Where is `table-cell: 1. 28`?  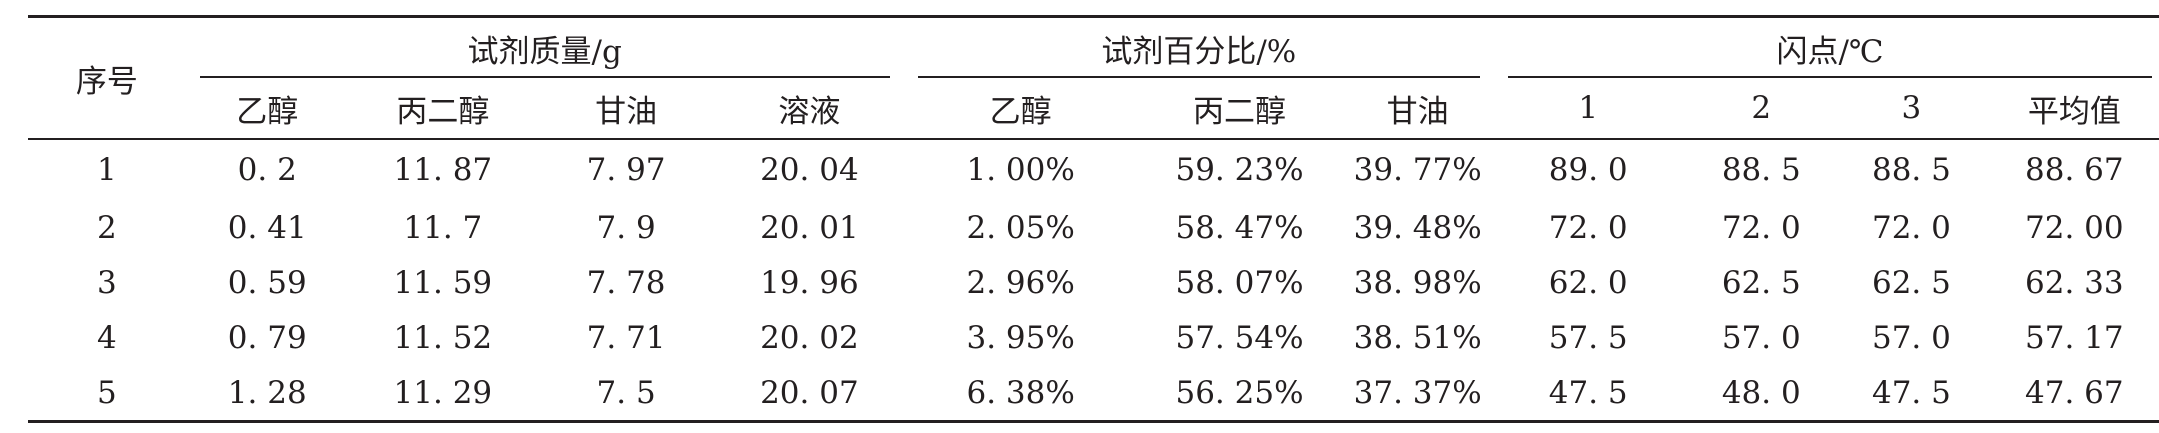
table-cell: 1. 28 is located at coordinates (267, 394).